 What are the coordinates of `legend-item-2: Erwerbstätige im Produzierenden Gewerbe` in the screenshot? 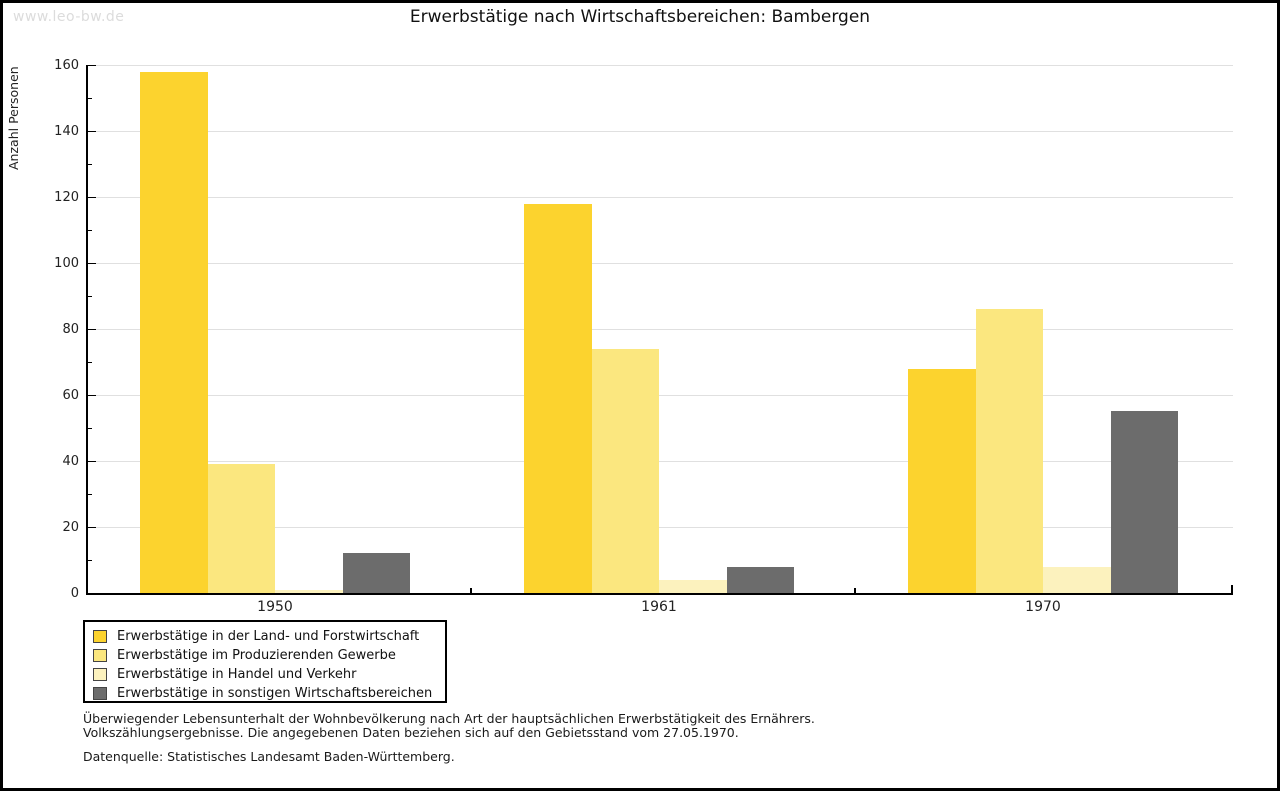 It's located at (269, 655).